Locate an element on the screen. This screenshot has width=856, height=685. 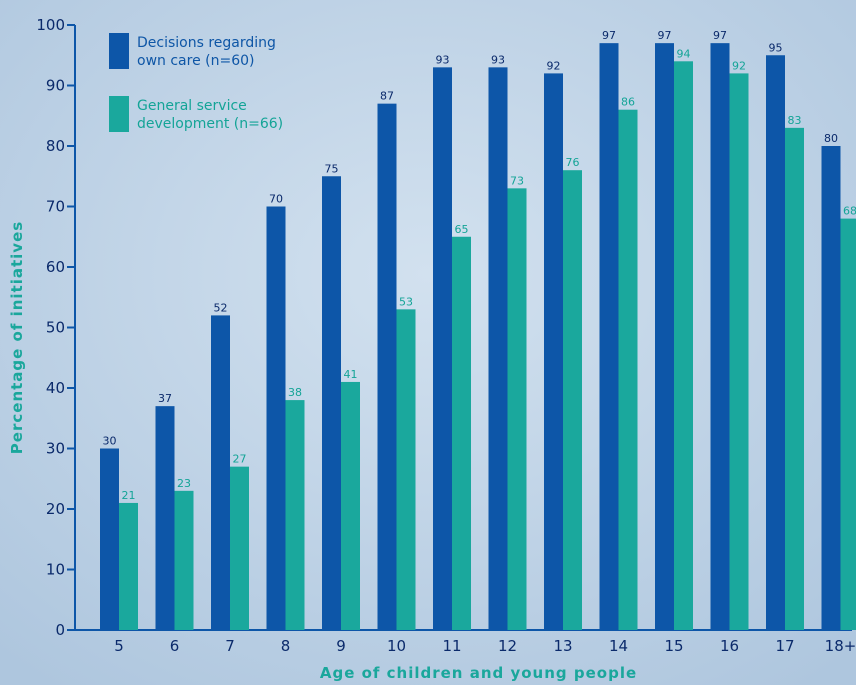
x-tick-label: 18+ is located at coordinates (840, 646).